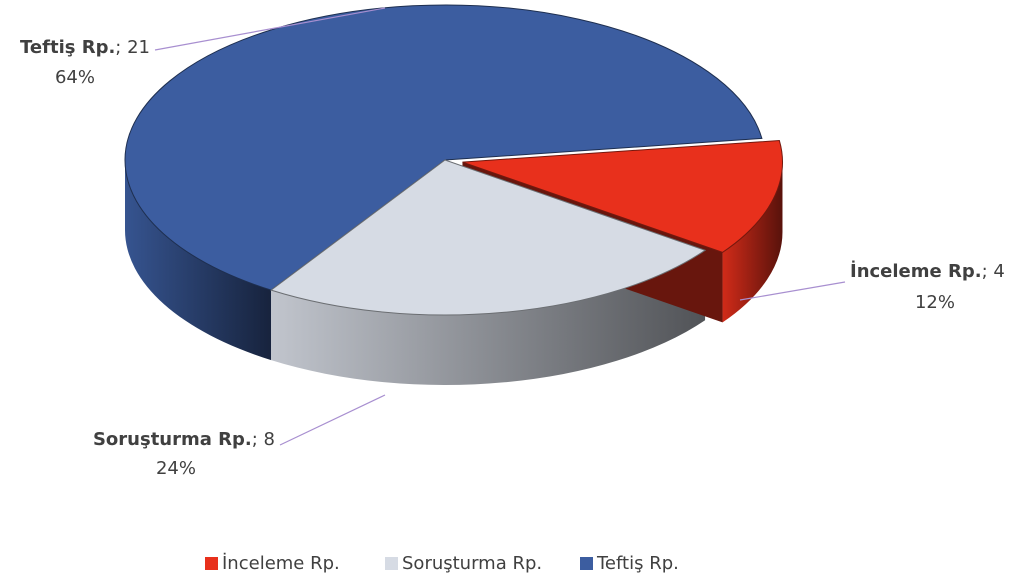  I want to click on label-value: 21, so click(138, 47).